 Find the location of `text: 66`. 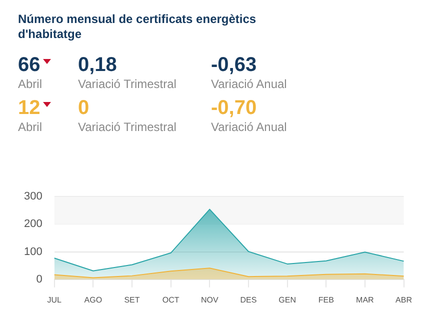

text: 66 is located at coordinates (29, 65).